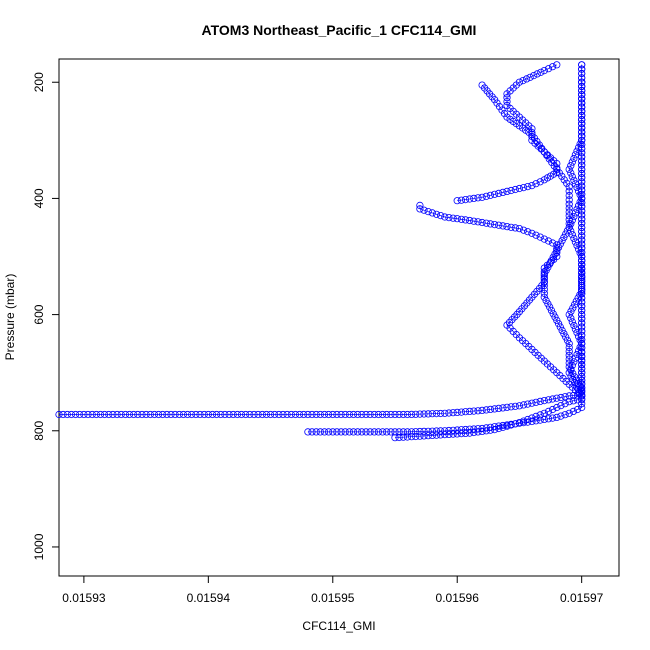  What do you see at coordinates (39, 430) in the screenshot?
I see `y-tick-label: 800` at bounding box center [39, 430].